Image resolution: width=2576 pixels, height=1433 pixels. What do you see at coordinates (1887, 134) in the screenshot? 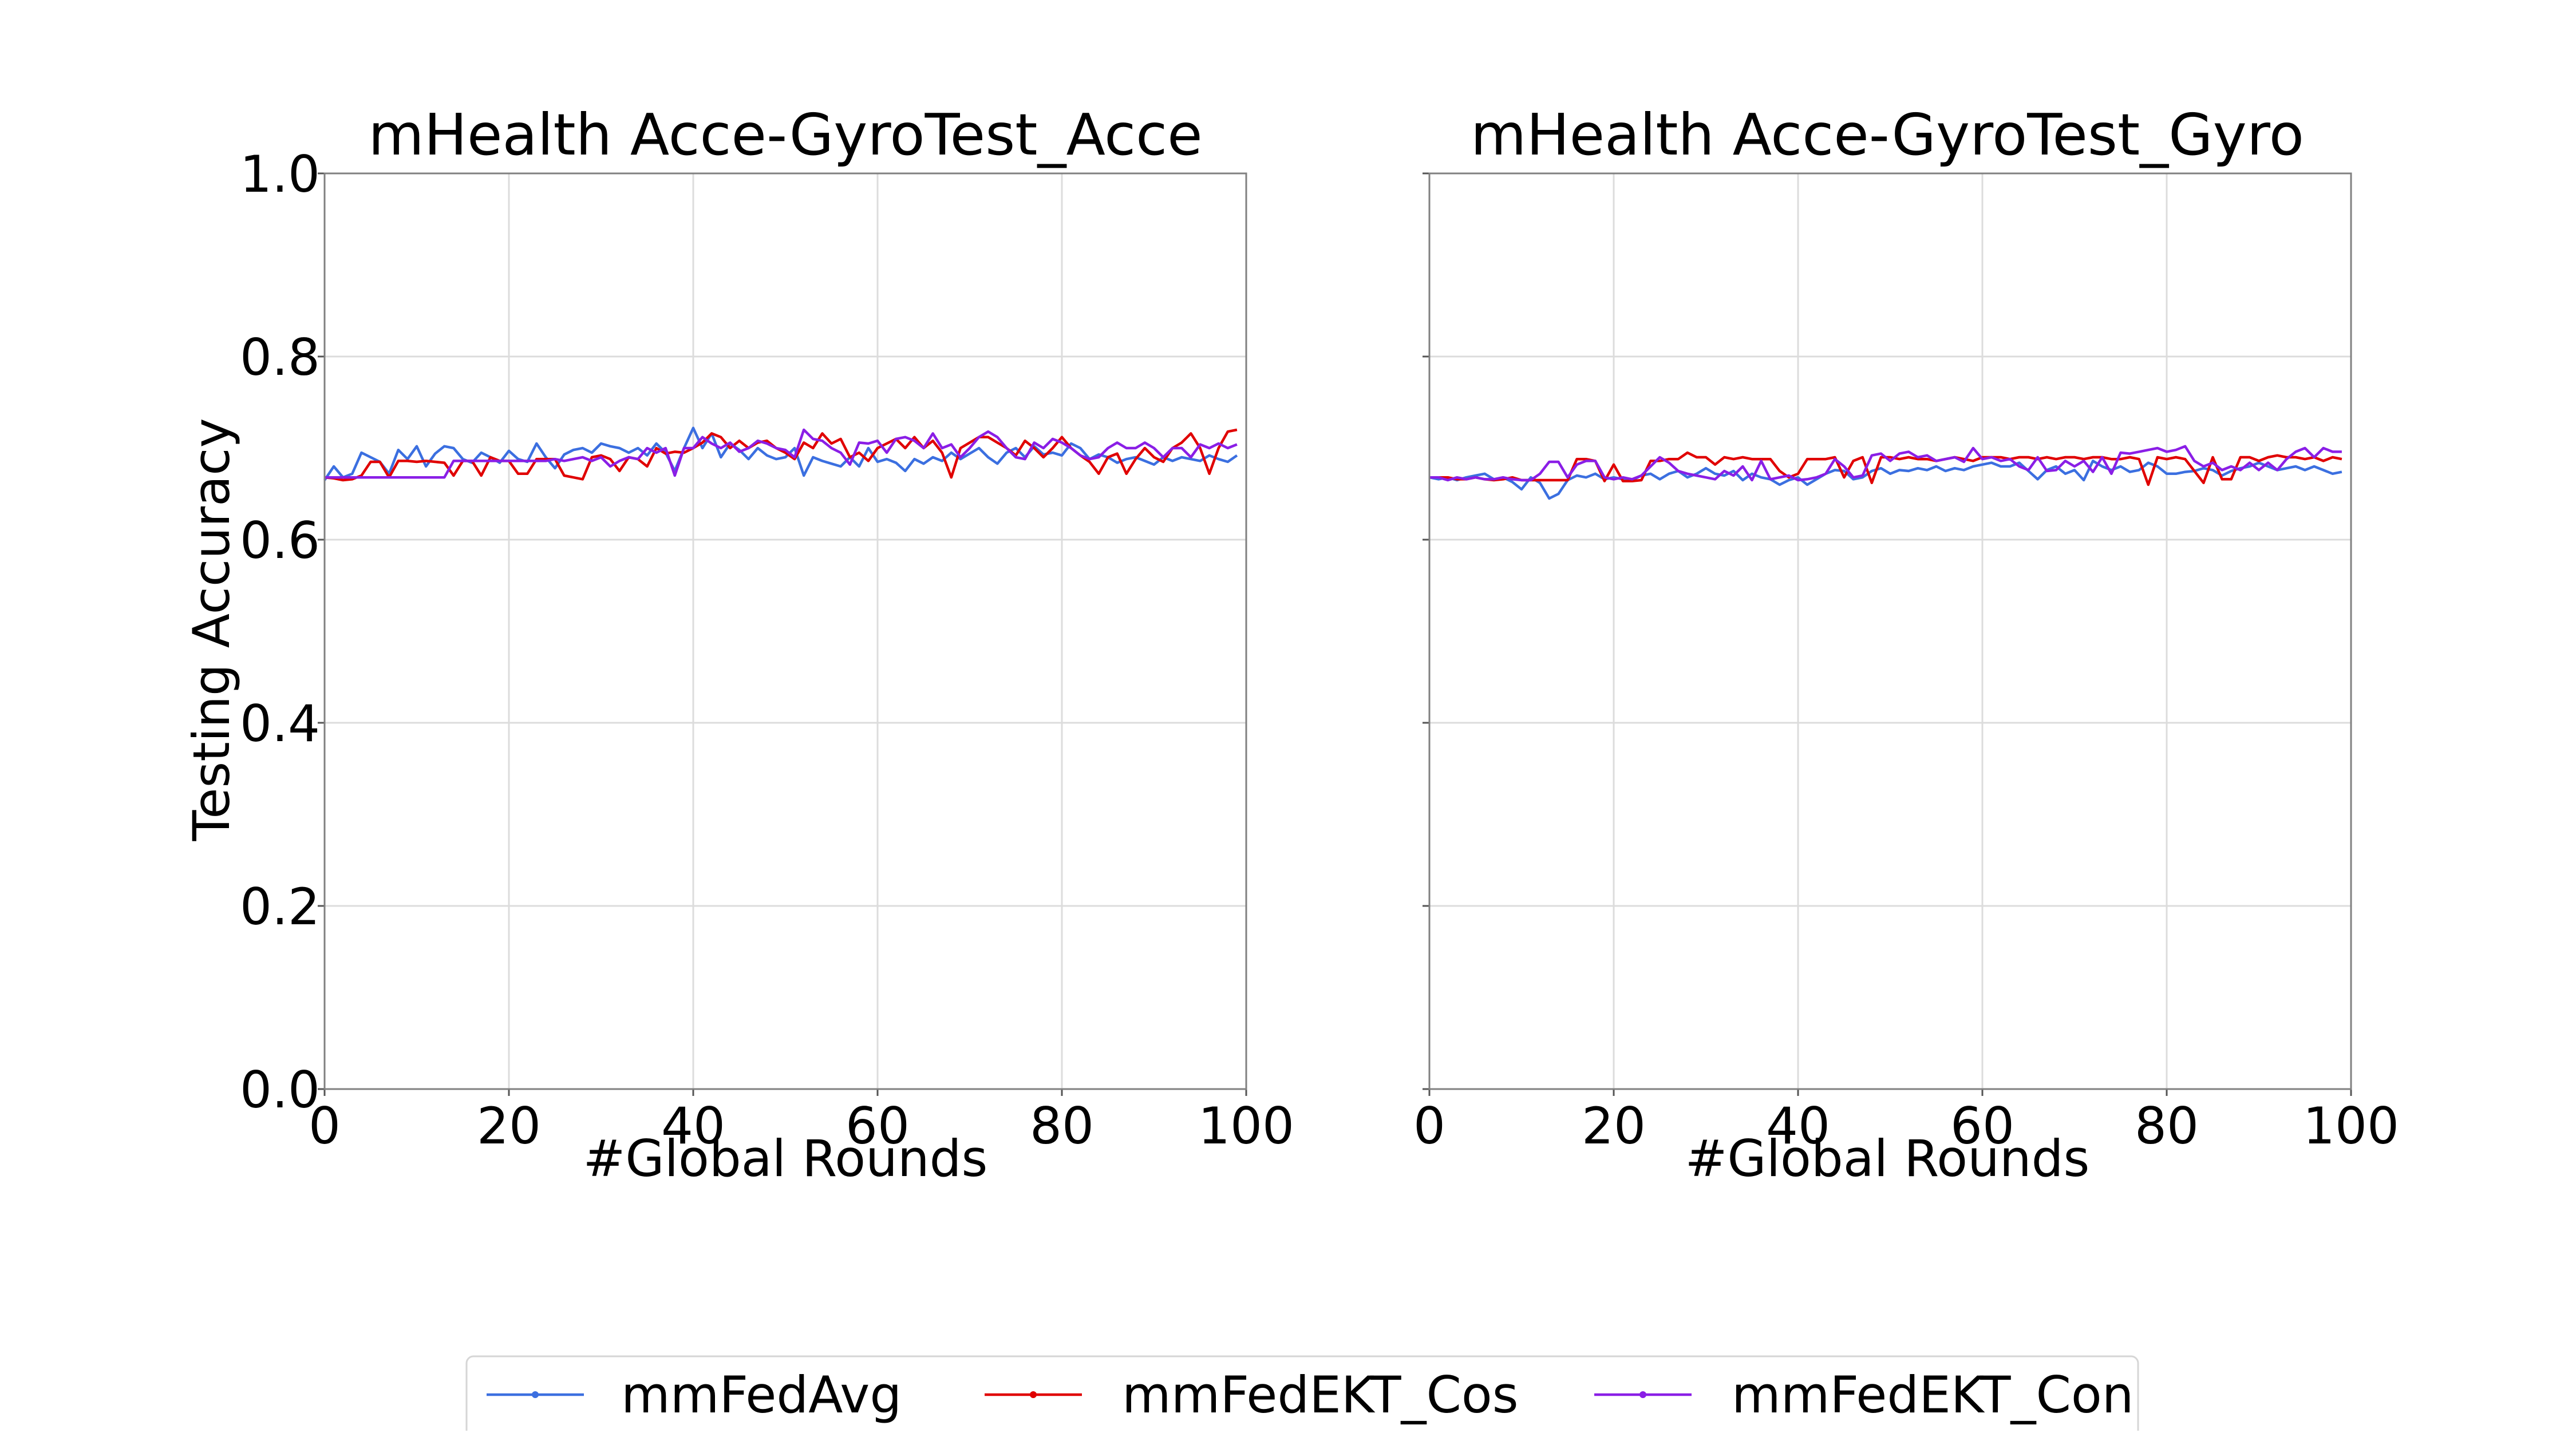
I see `chart-title: mHealth Acce-GyroTest_Gyro` at bounding box center [1887, 134].